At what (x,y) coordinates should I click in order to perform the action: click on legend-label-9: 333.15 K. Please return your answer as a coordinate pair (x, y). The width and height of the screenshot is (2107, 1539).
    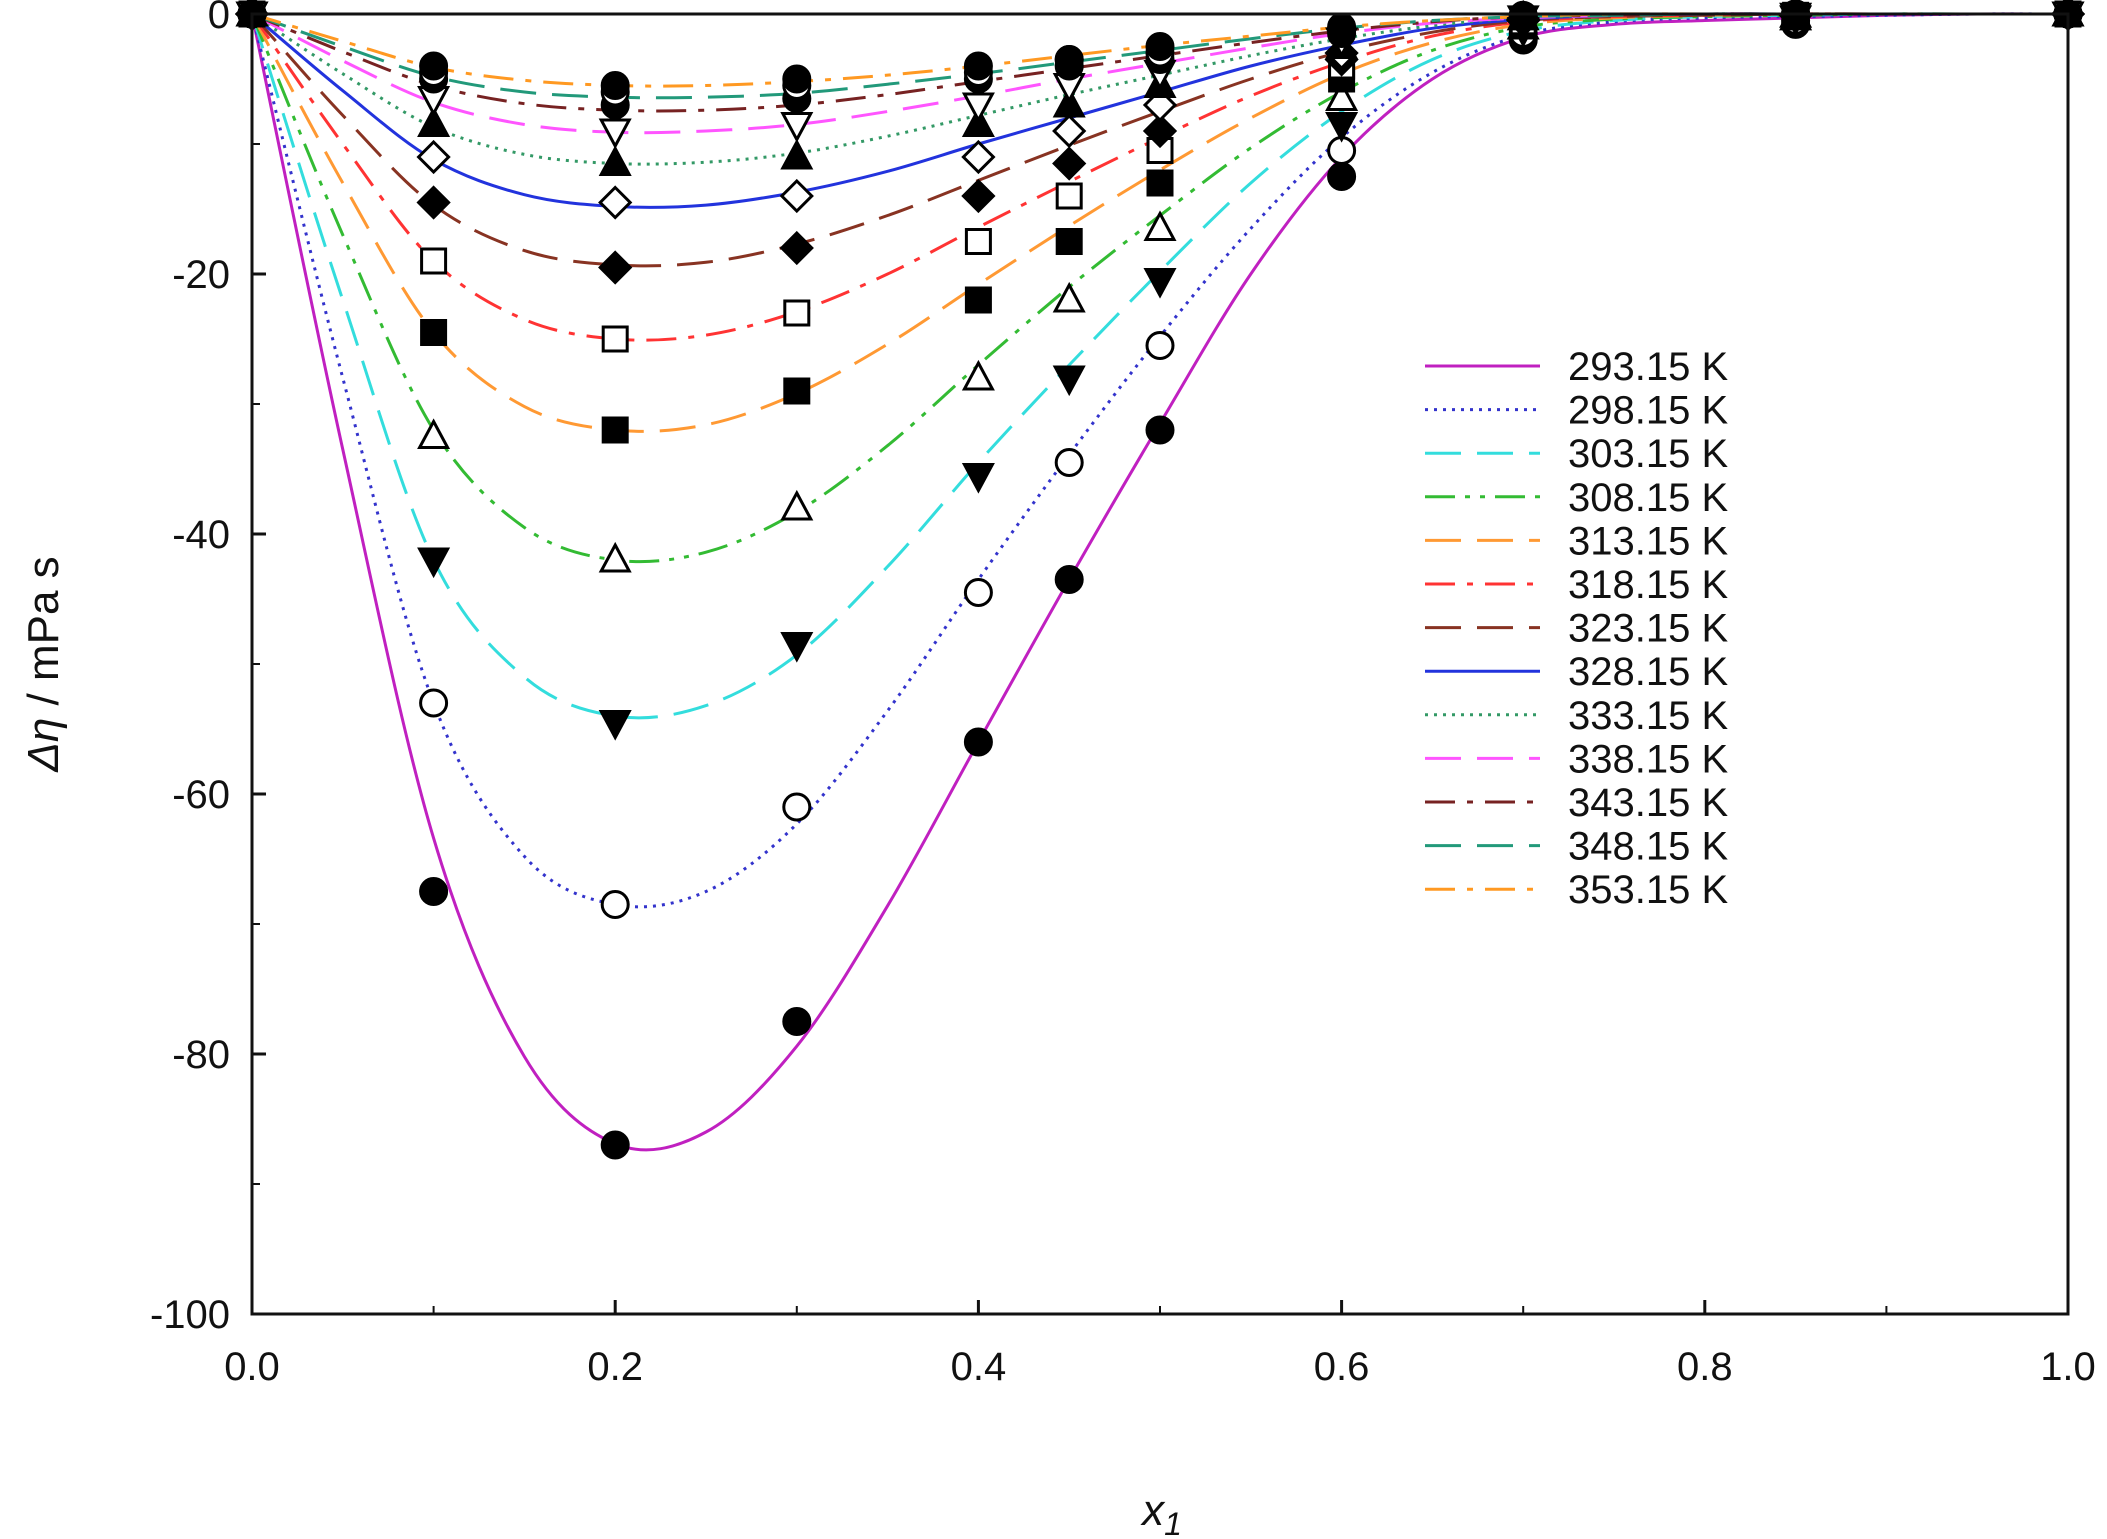
    Looking at the image, I should click on (1648, 716).